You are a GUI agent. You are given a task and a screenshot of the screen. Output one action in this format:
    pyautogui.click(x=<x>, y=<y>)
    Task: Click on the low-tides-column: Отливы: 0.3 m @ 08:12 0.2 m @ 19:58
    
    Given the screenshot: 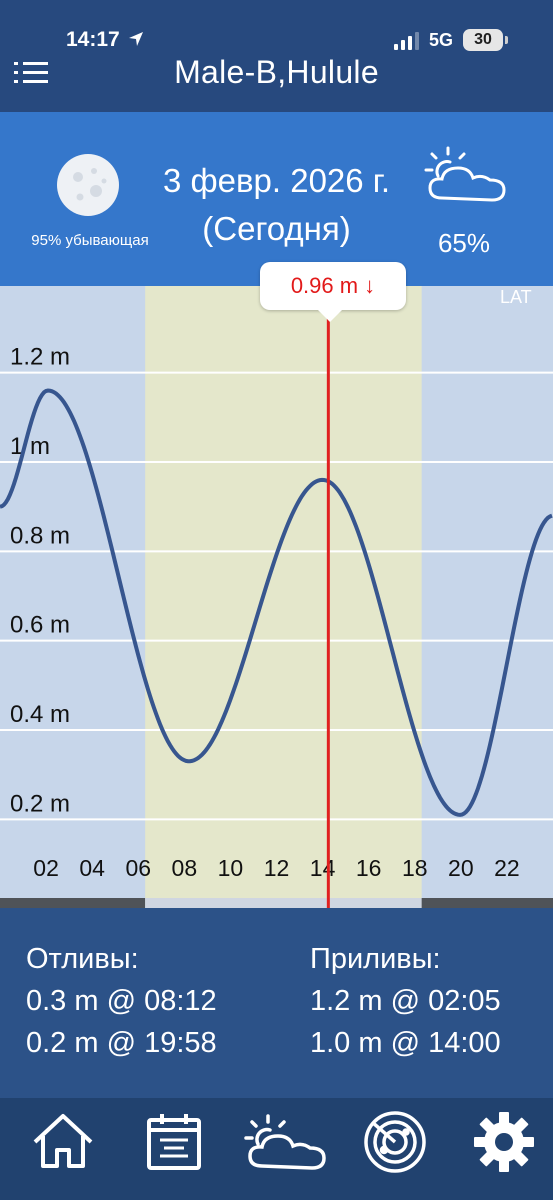 What is the action you would take?
    pyautogui.click(x=121, y=1001)
    